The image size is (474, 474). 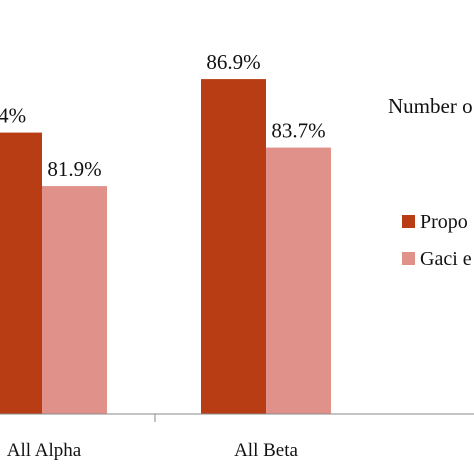 What do you see at coordinates (74, 300) in the screenshot?
I see `bar-gaci-e-all-alpha` at bounding box center [74, 300].